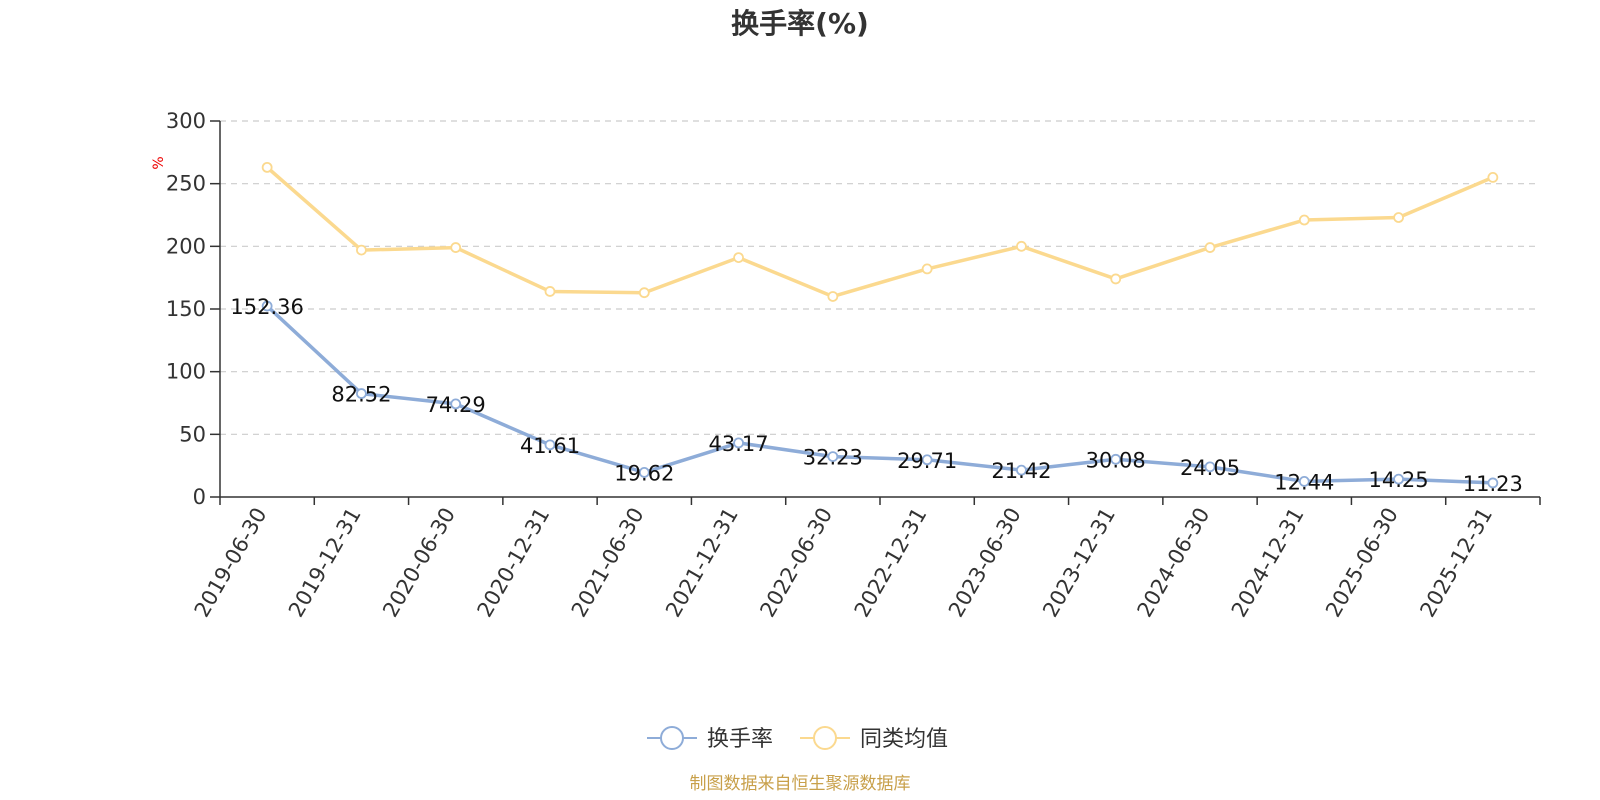  What do you see at coordinates (231, 563) in the screenshot?
I see `x-tick-label: 2019-06-30` at bounding box center [231, 563].